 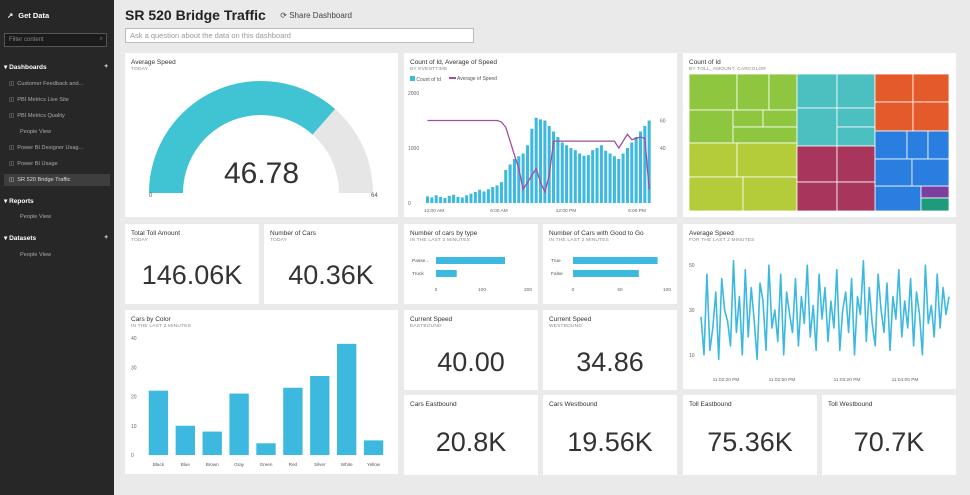 I want to click on tile-cars-eastbound: Cars Eastbound 20.8K, so click(x=471, y=435).